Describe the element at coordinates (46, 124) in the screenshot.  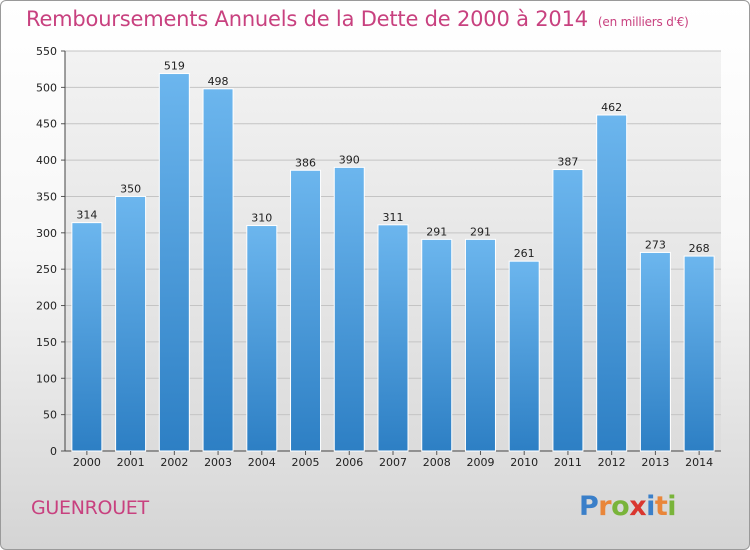
I see `y-tick-label: 450` at that location.